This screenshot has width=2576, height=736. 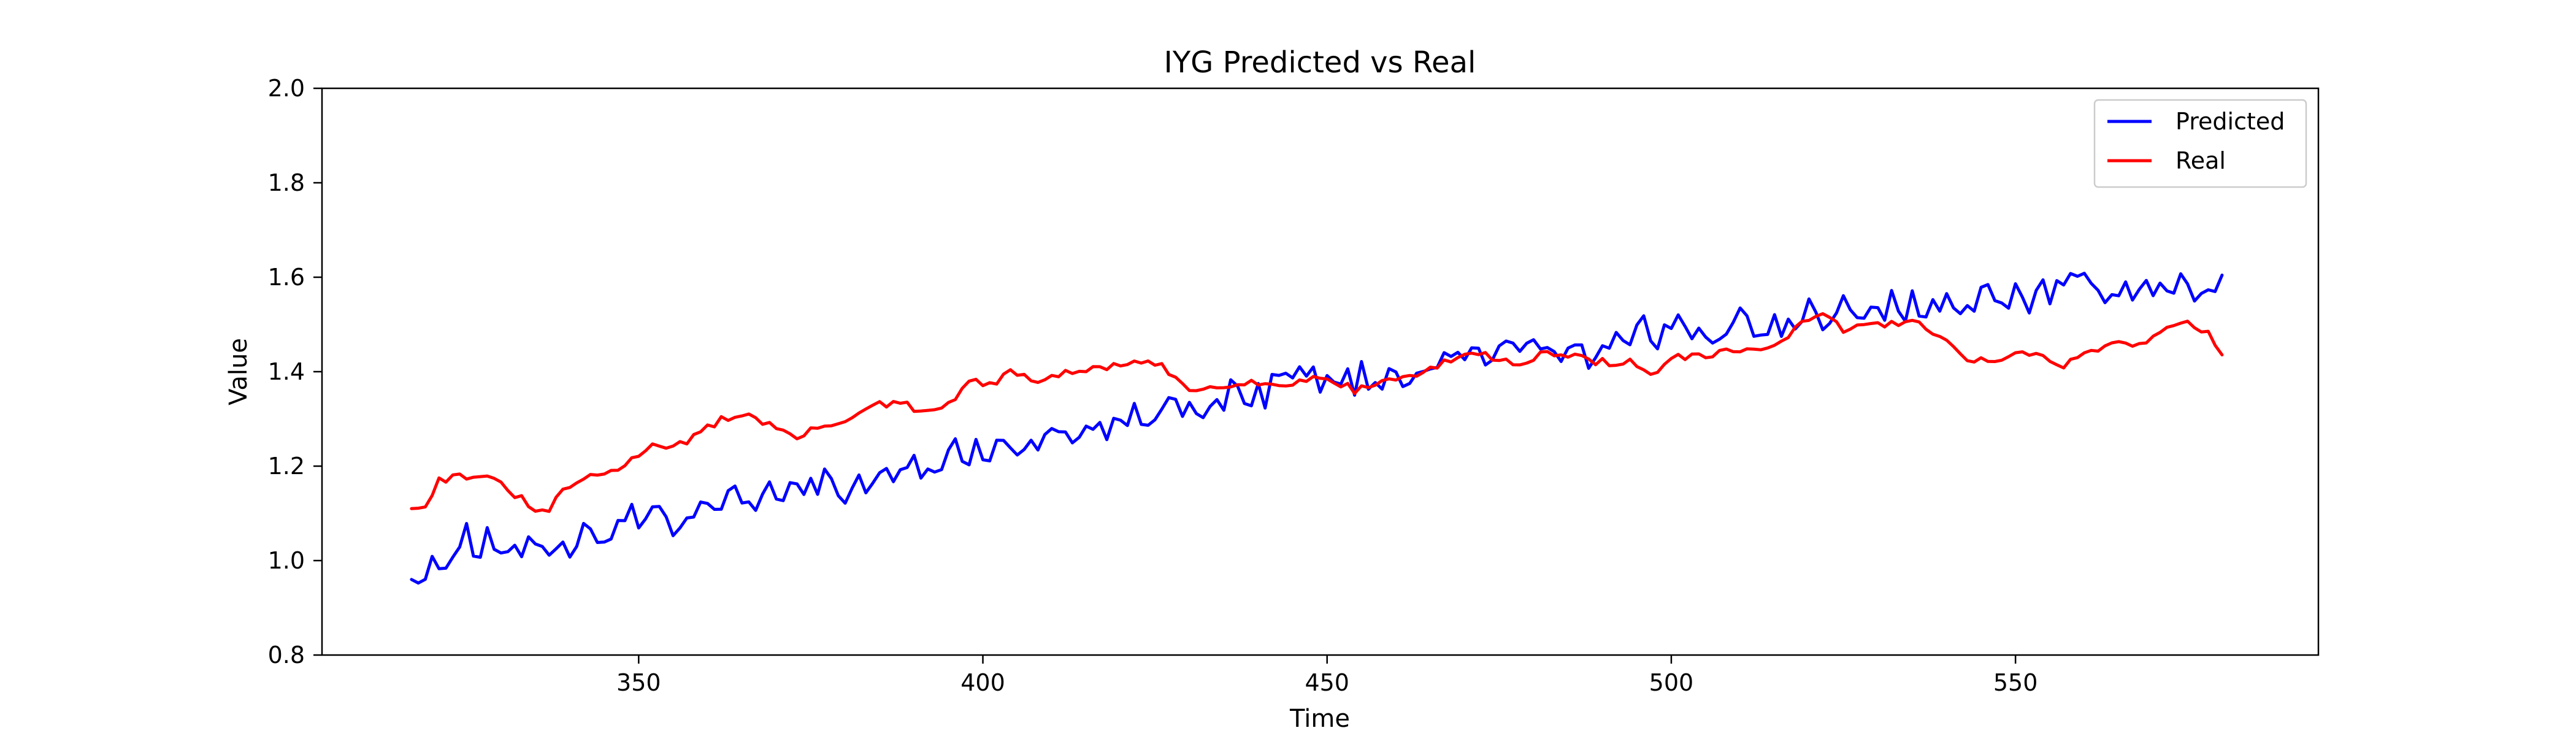 What do you see at coordinates (2015, 682) in the screenshot?
I see `x-tick-label: 550` at bounding box center [2015, 682].